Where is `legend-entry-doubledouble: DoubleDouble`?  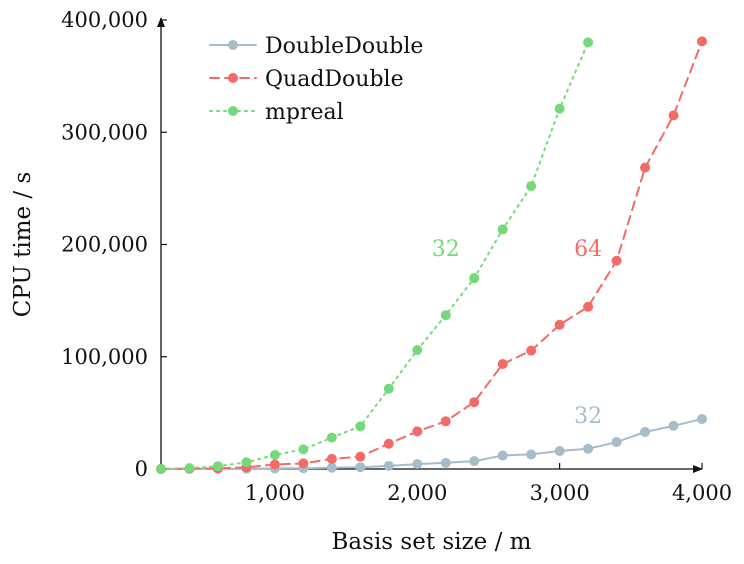
legend-entry-doubledouble: DoubleDouble is located at coordinates (316, 46).